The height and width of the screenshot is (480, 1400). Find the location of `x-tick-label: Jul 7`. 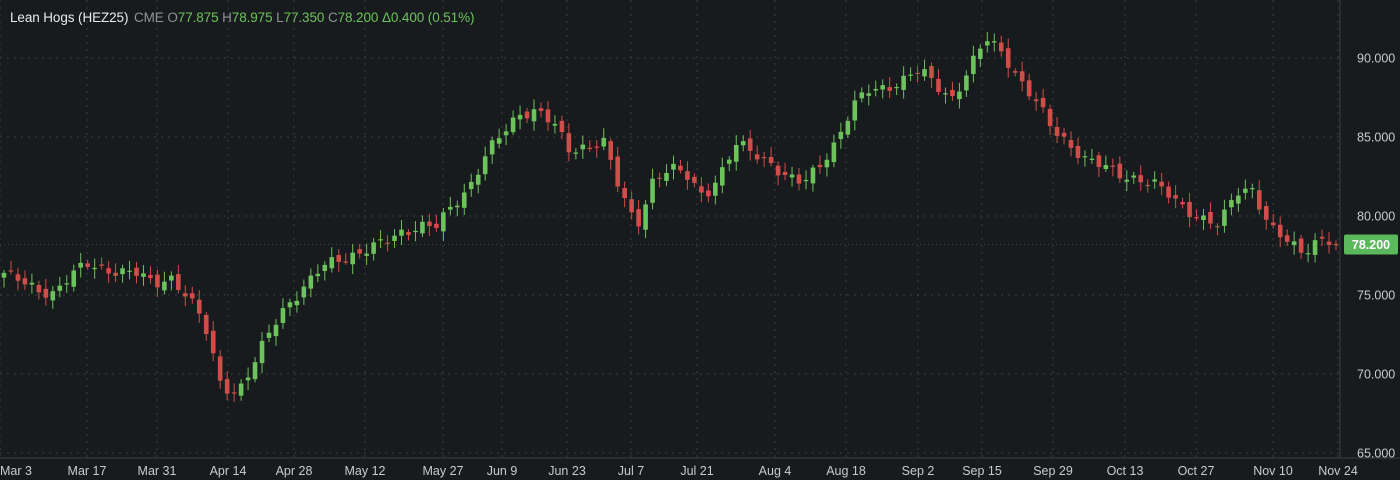

x-tick-label: Jul 7 is located at coordinates (631, 471).